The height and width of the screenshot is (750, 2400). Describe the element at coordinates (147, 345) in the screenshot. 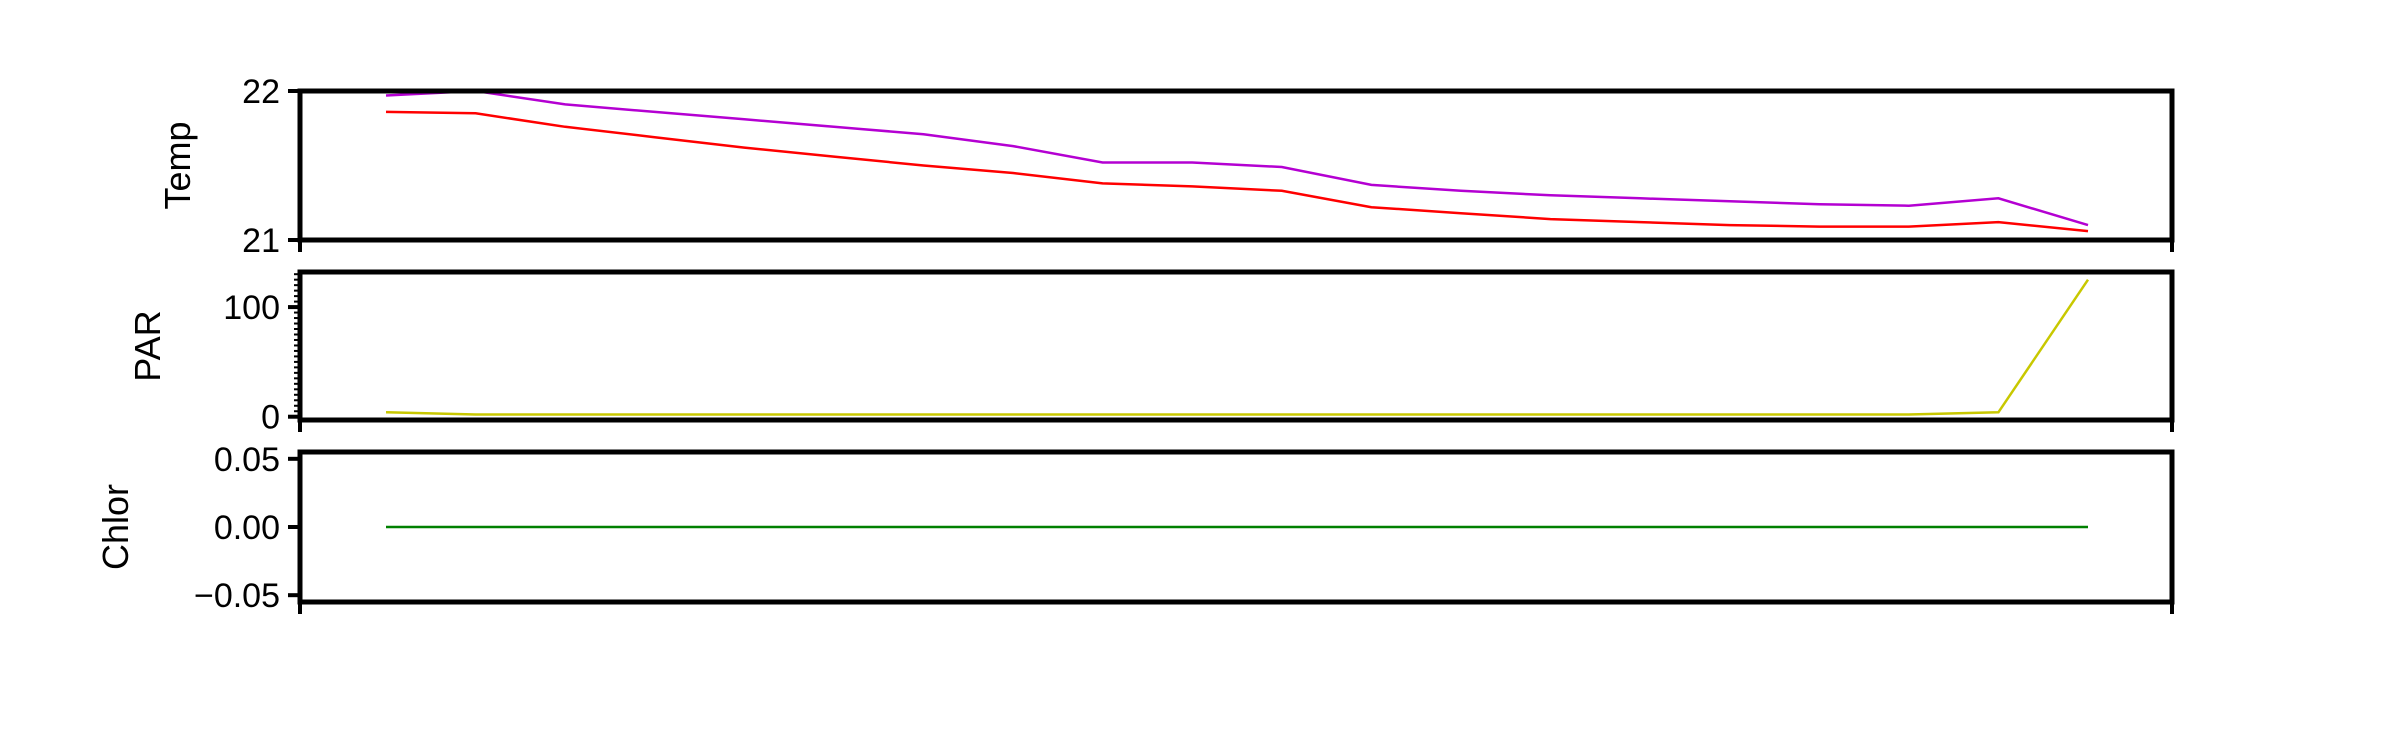

I see `par-y-axis-label: PAR` at that location.